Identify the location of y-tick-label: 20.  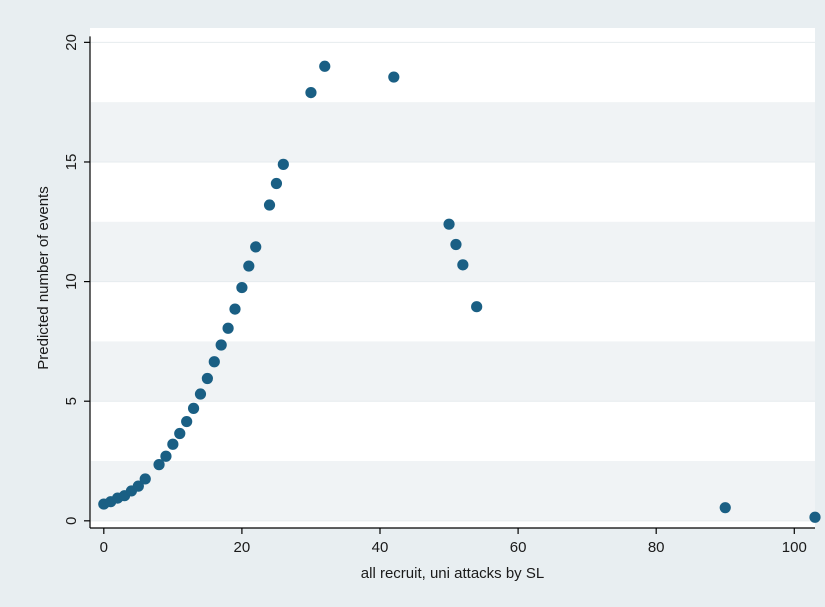
(71, 42).